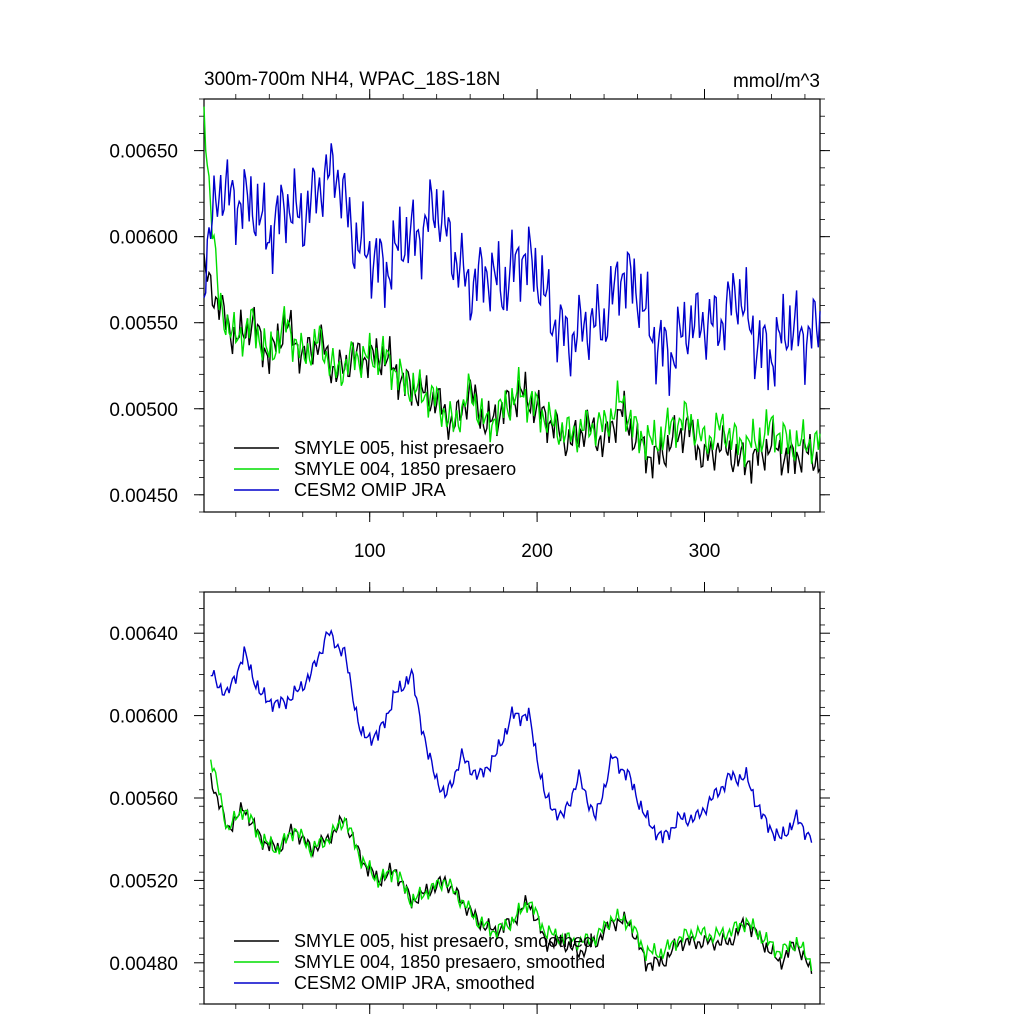 The image size is (1024, 1024). I want to click on legend-label: SMYLE 005, hist presaero, so click(399, 448).